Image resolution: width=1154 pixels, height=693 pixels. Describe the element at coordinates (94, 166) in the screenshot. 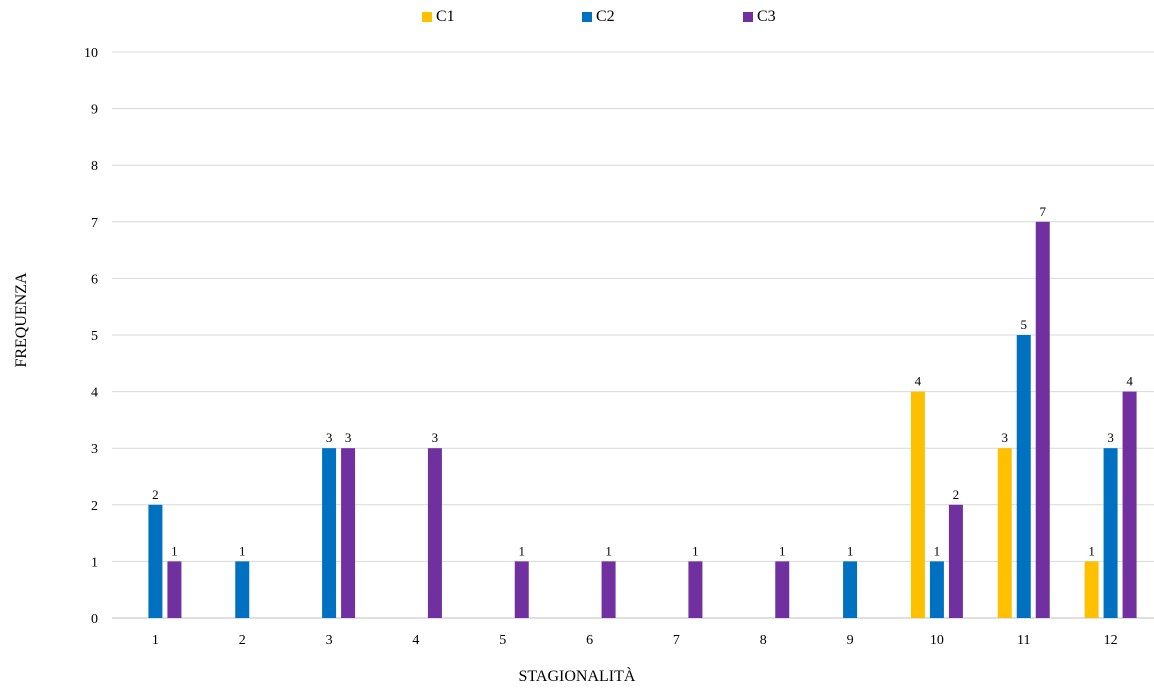

I see `y-tick-label: 8` at that location.